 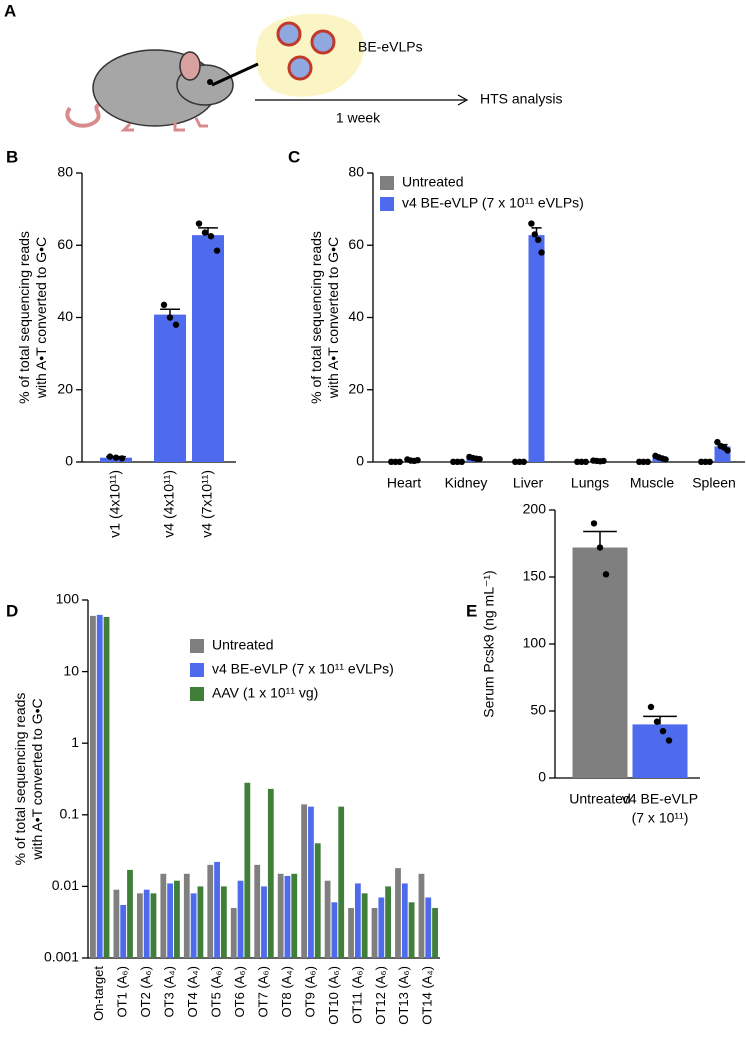 I want to click on x-tick-label: v1 (4x10¹¹), so click(x=115, y=504).